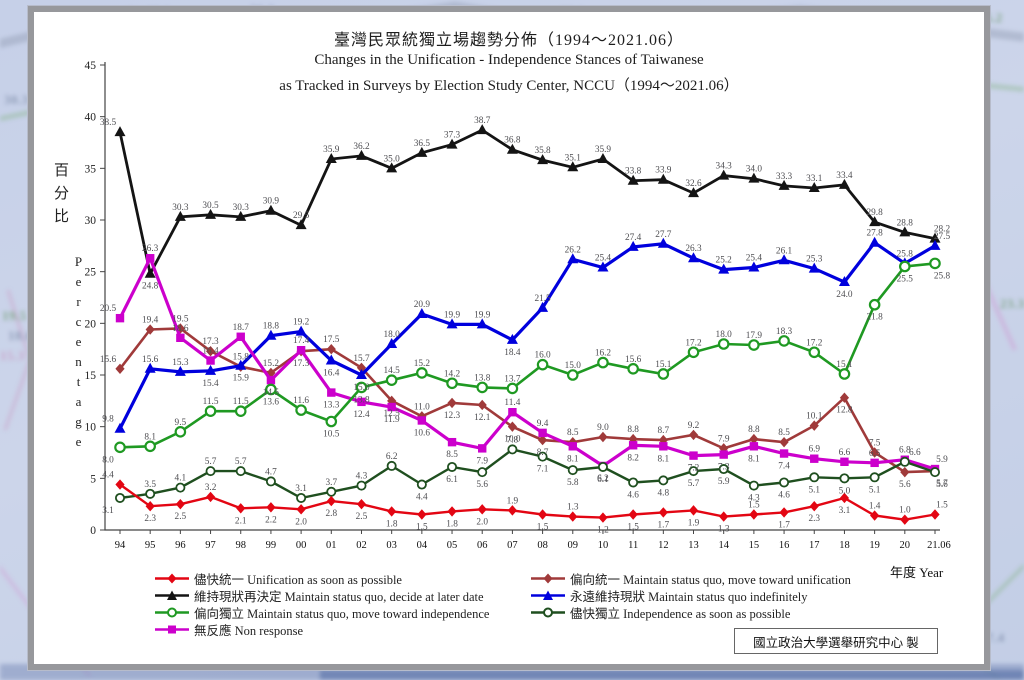 This screenshot has height=680, width=1024. What do you see at coordinates (210, 206) in the screenshot?
I see `svg-text: 30.5` at bounding box center [210, 206].